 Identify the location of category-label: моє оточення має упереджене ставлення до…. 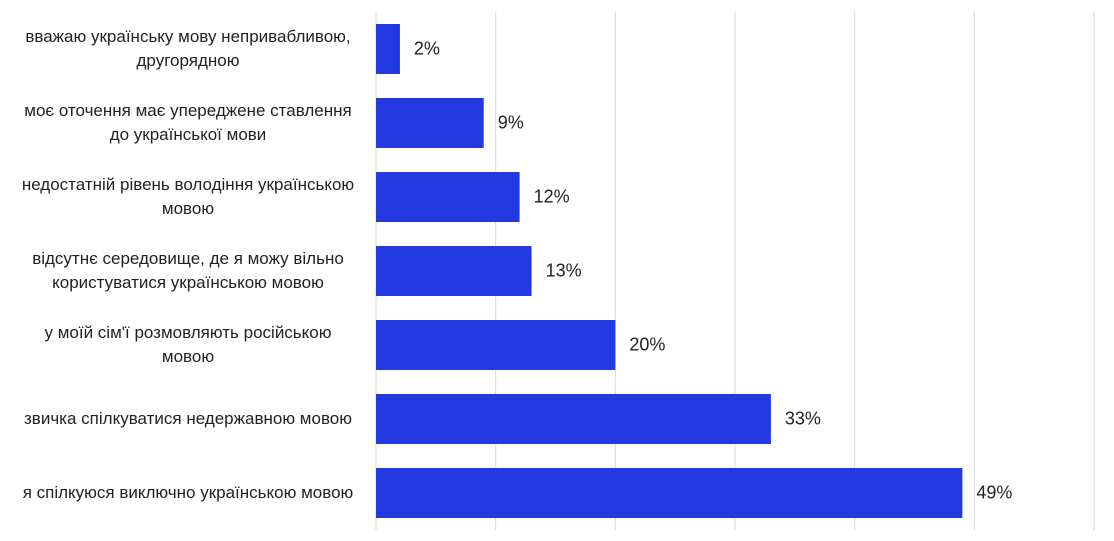
(188, 122).